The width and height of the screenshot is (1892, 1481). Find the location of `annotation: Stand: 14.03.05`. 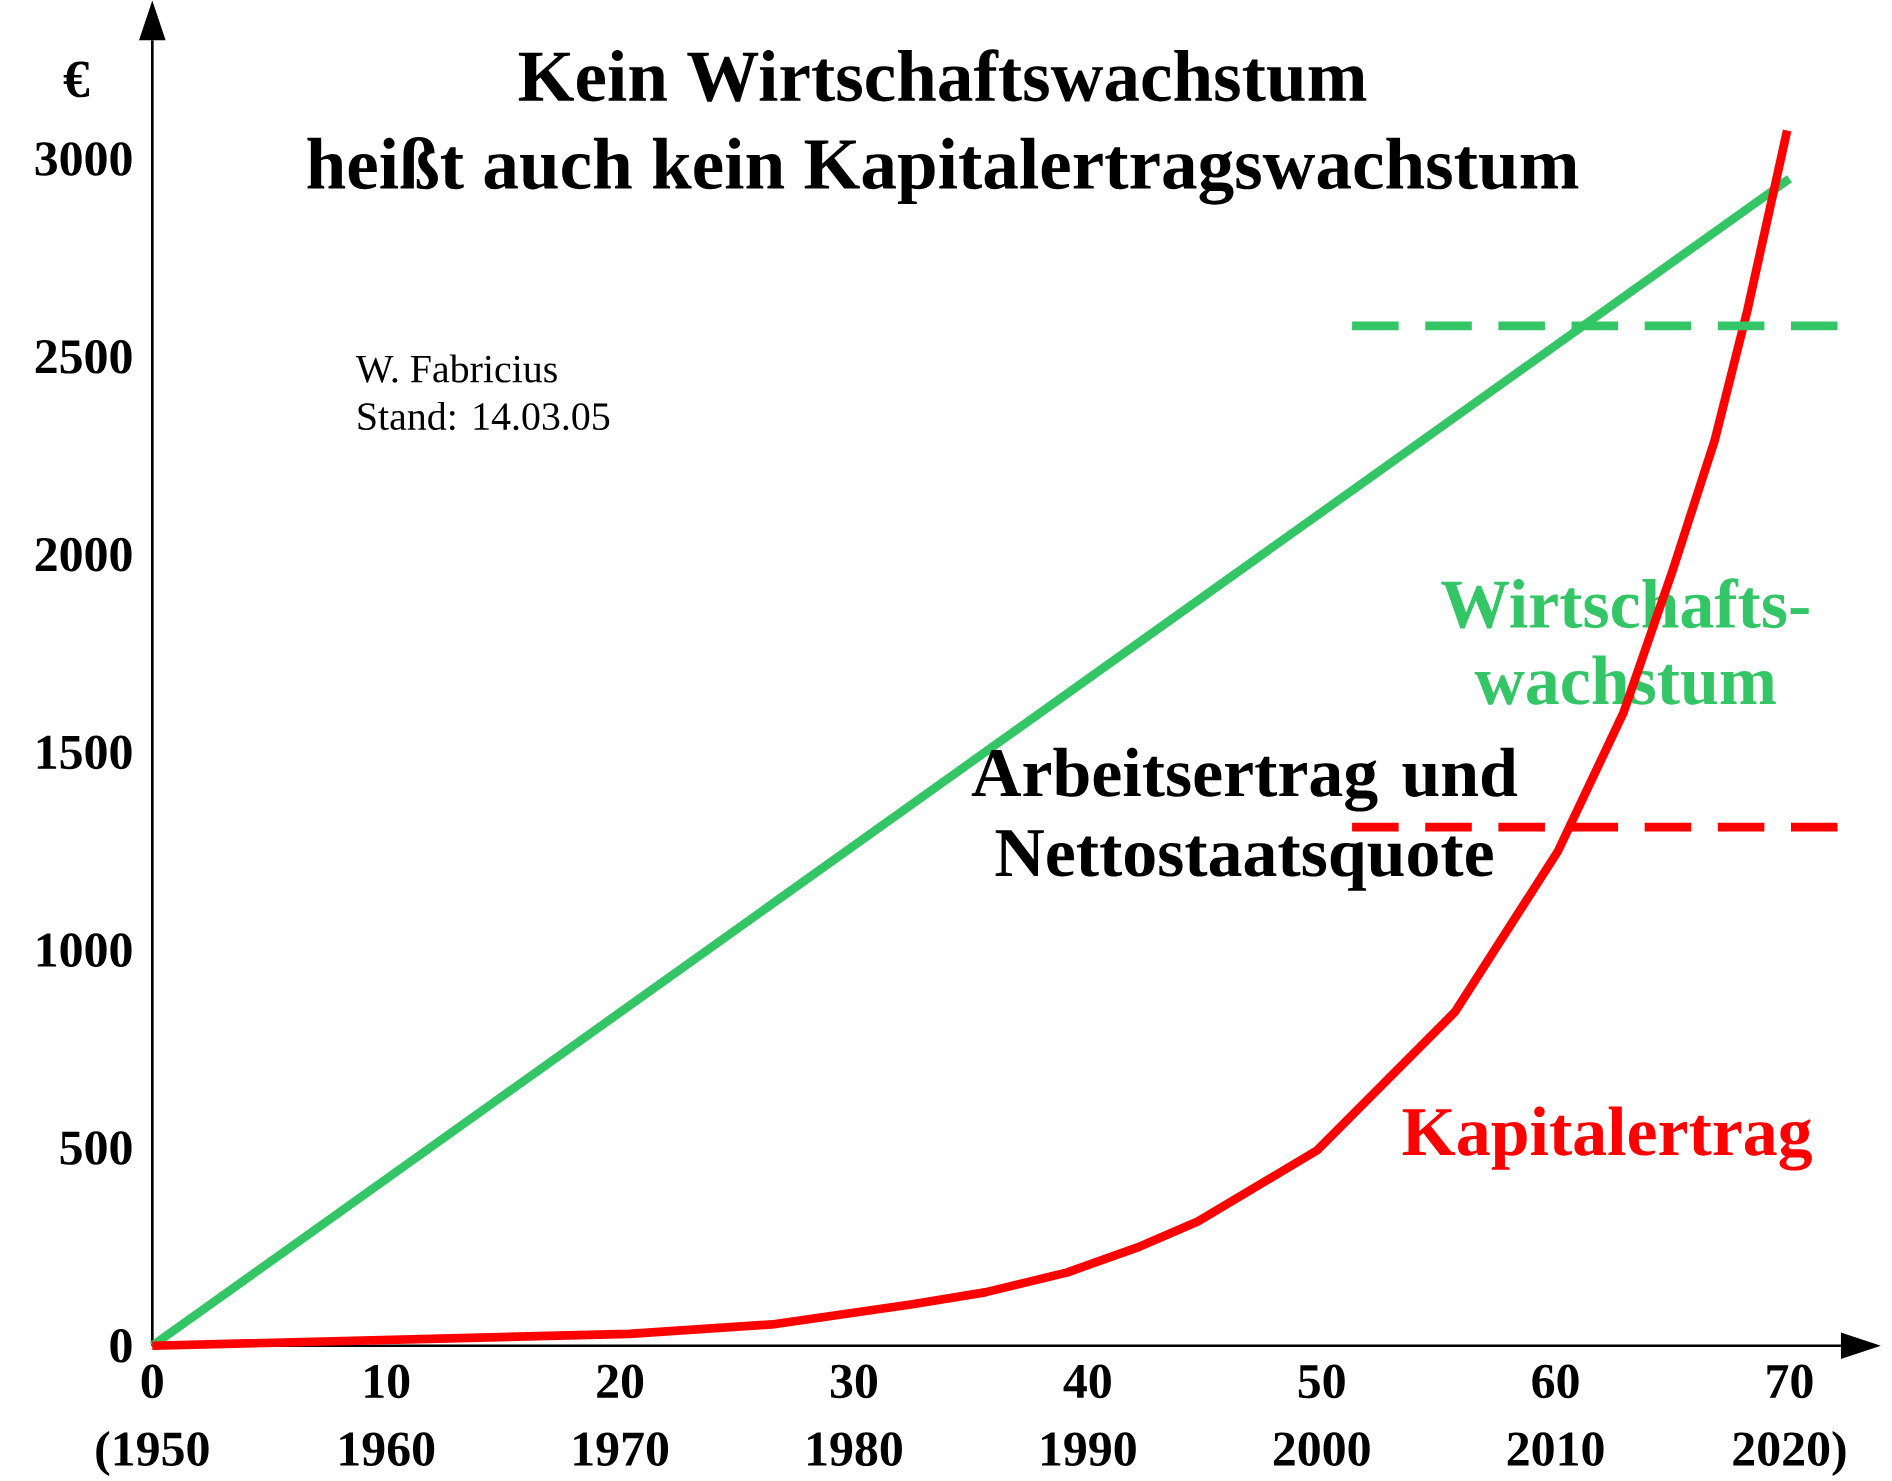

annotation: Stand: 14.03.05 is located at coordinates (484, 416).